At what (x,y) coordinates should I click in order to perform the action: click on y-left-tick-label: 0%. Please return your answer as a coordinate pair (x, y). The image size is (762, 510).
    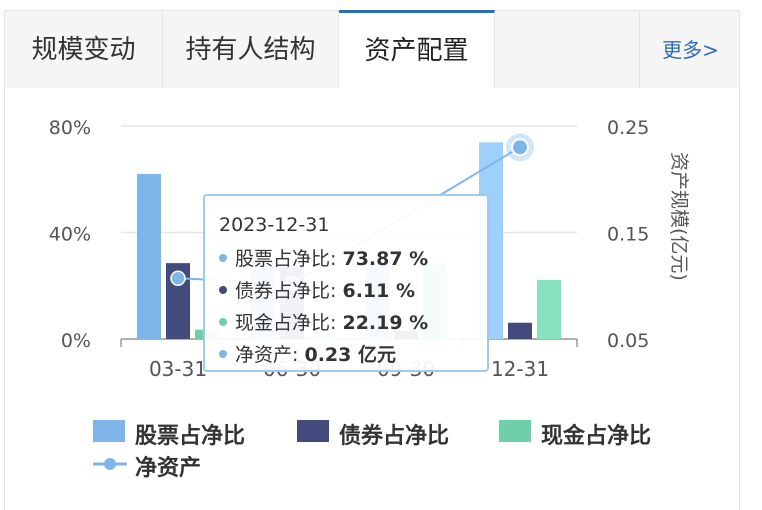
    Looking at the image, I should click on (76, 341).